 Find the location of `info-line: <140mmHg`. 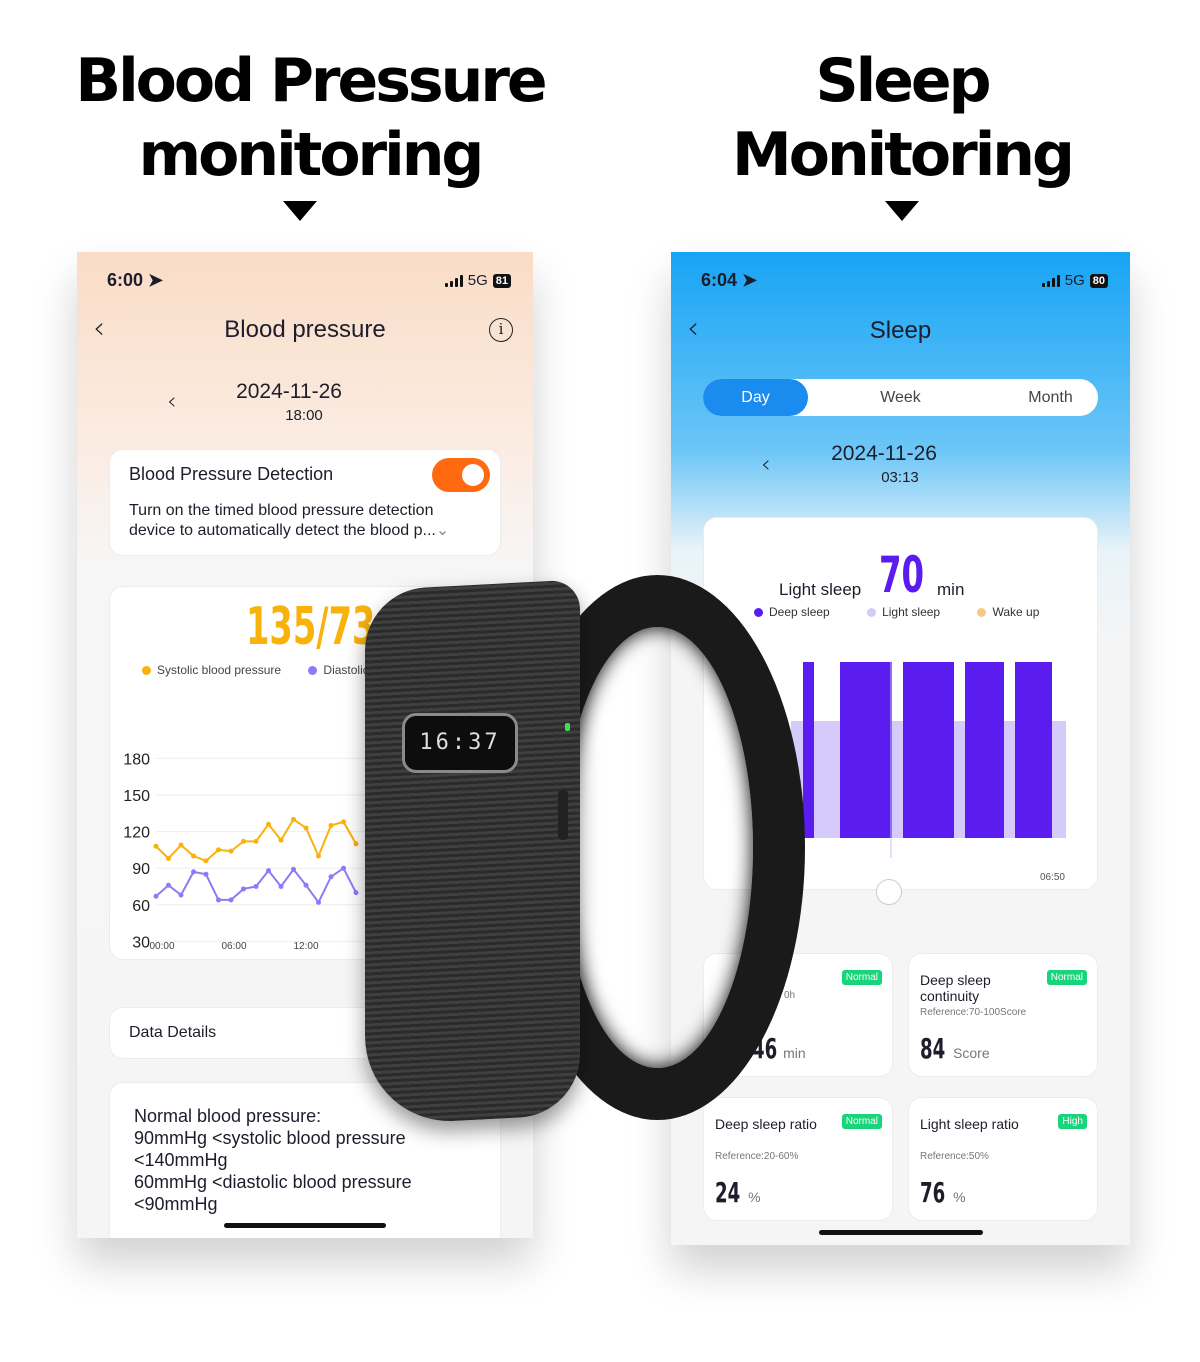

info-line: <140mmHg is located at coordinates (181, 1160).